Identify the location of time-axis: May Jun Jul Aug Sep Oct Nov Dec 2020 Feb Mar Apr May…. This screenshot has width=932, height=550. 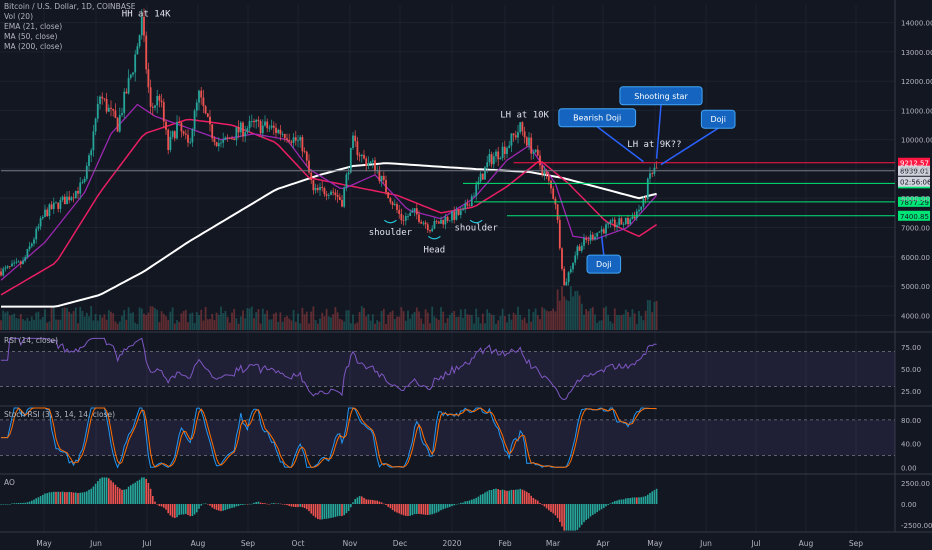
(449, 543).